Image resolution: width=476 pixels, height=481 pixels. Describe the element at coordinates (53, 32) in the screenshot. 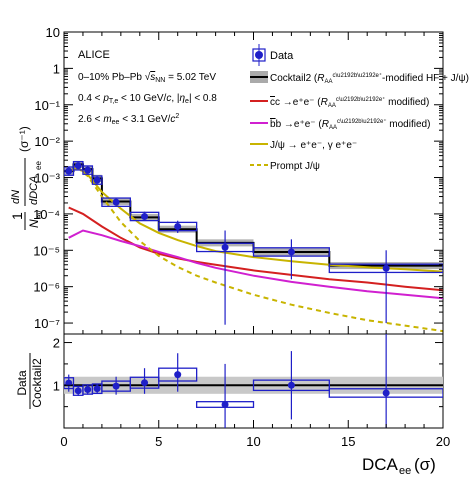

I see `main-y-tick-label: 10` at that location.